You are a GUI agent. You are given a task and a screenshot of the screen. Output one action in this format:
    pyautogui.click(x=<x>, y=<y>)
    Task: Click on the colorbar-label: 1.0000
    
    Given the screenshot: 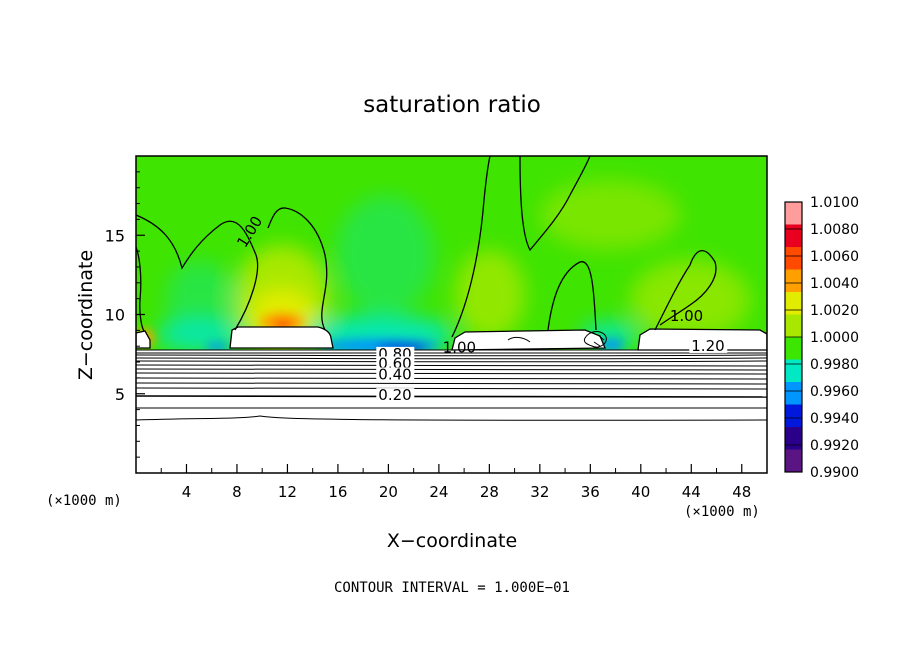 What is the action you would take?
    pyautogui.click(x=834, y=338)
    